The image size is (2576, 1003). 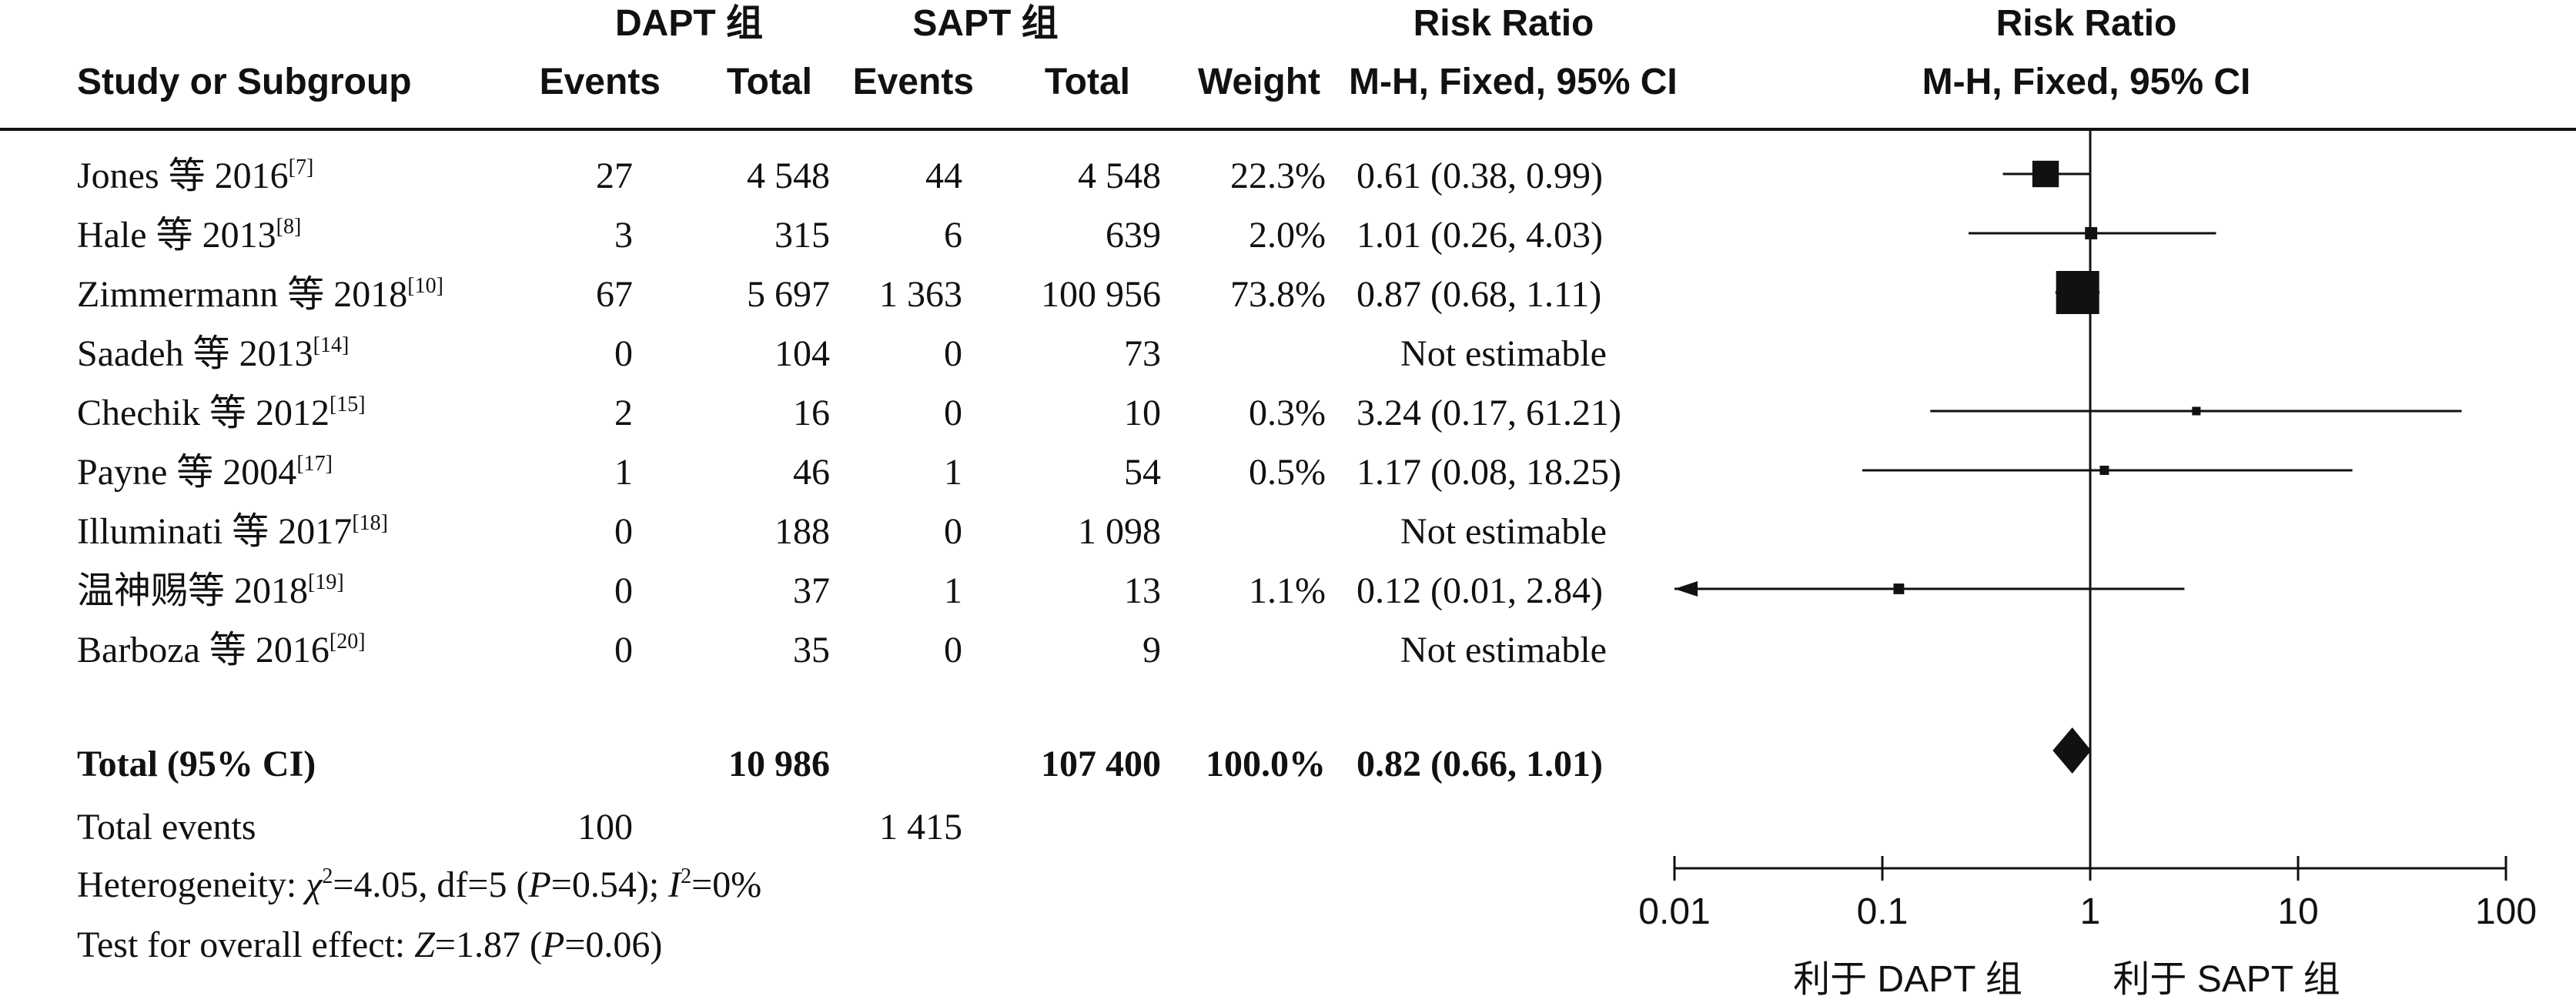 I want to click on study-total1: 5 697, so click(x=788, y=294).